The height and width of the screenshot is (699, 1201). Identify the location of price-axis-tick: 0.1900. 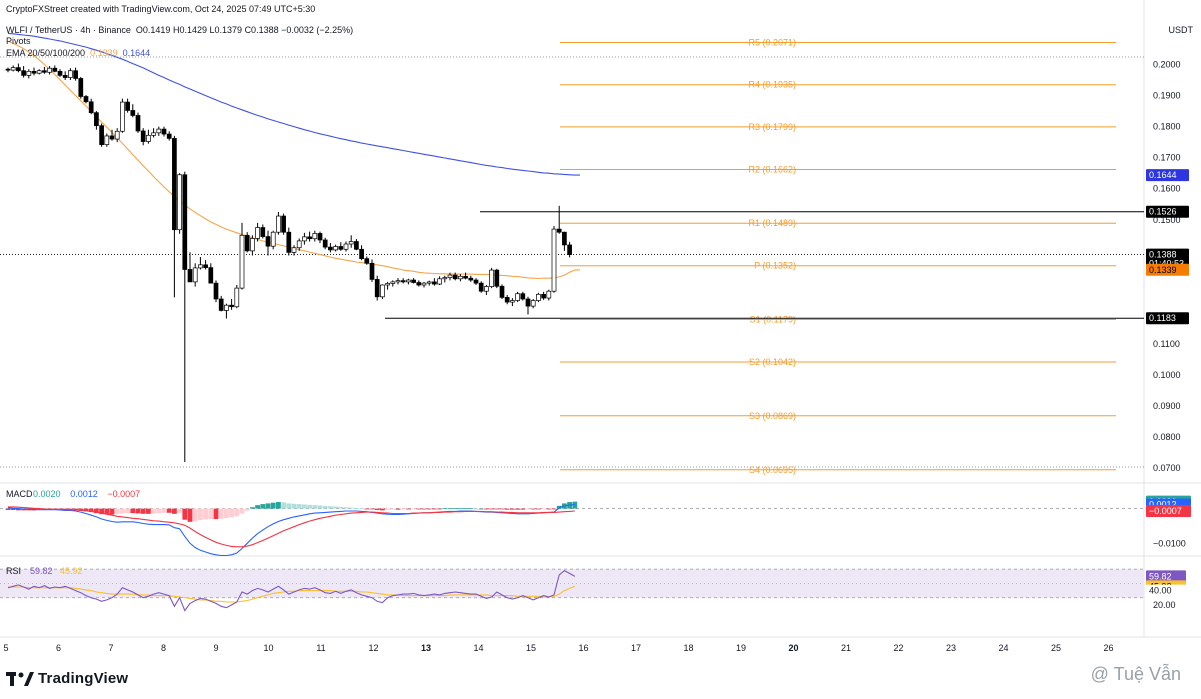
(1167, 96).